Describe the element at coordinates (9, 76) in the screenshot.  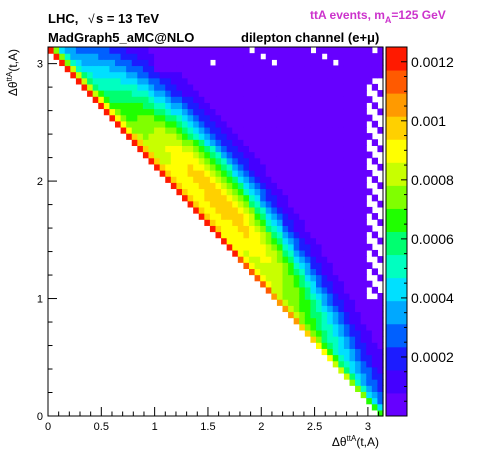
I see `y-title-sup: ttA` at that location.